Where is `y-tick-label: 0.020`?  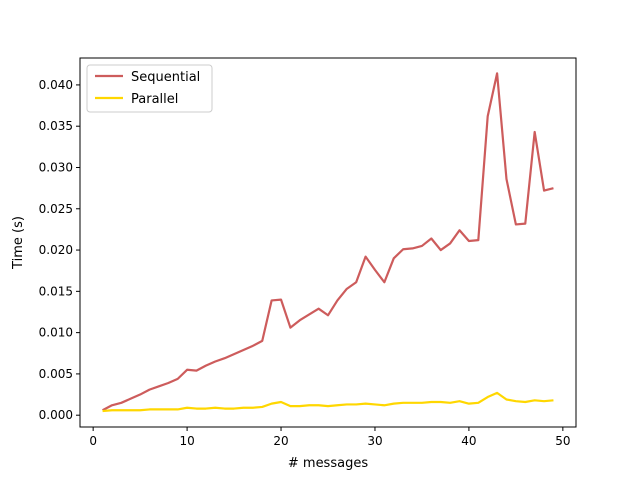
y-tick-label: 0.020 is located at coordinates (56, 250).